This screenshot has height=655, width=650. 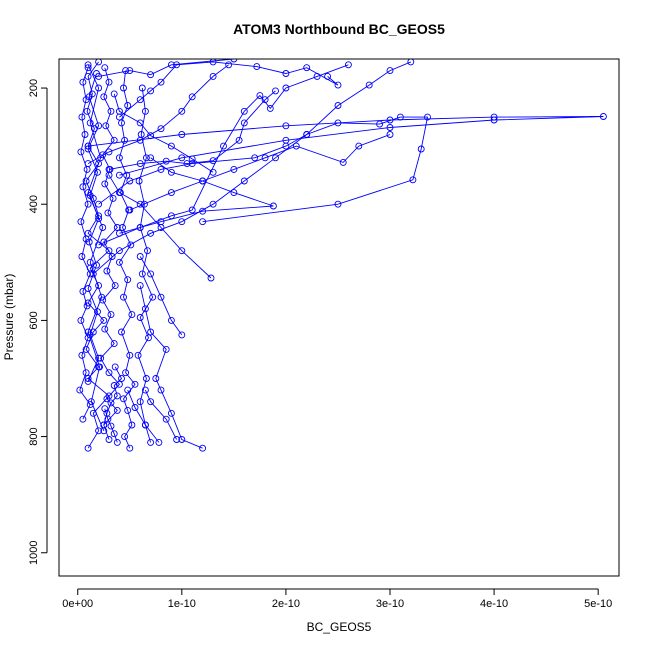 What do you see at coordinates (390, 604) in the screenshot?
I see `x-tick-label: 3e-10` at bounding box center [390, 604].